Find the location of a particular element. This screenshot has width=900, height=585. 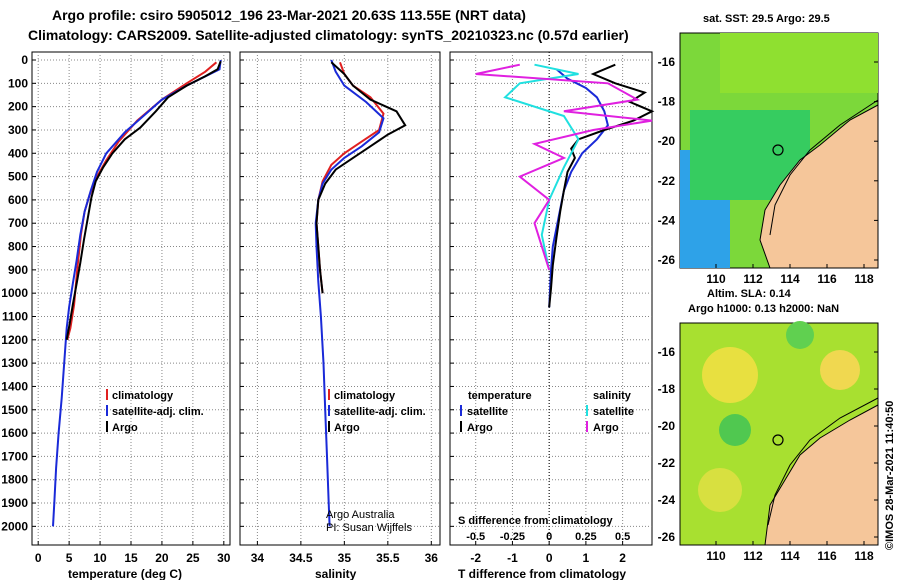

y-tick-label: 700 is located at coordinates (18, 223).